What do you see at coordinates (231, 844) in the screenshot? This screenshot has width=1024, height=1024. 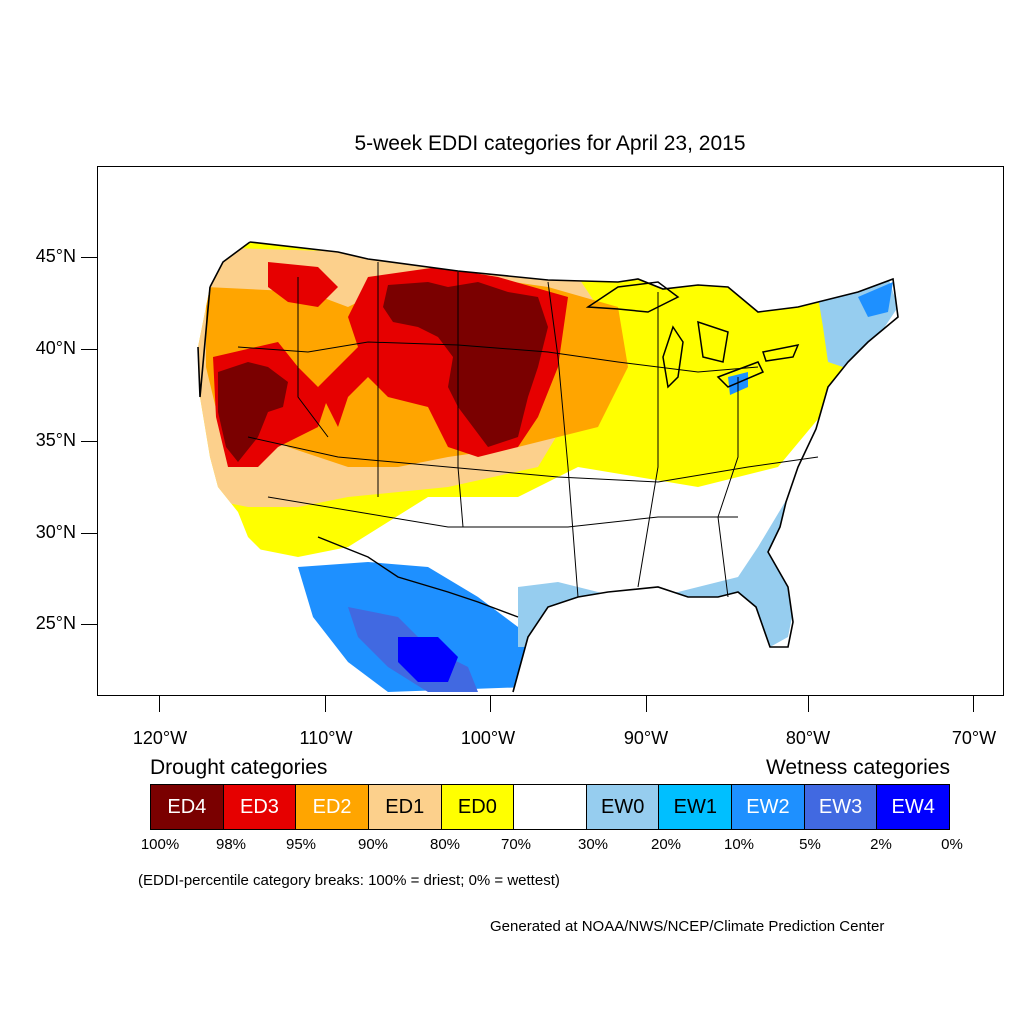 I see `break-label: 98%` at bounding box center [231, 844].